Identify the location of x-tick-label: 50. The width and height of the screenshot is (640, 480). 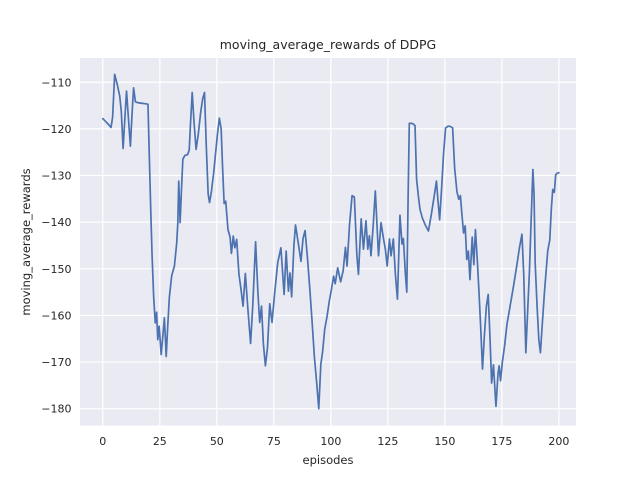
(217, 441).